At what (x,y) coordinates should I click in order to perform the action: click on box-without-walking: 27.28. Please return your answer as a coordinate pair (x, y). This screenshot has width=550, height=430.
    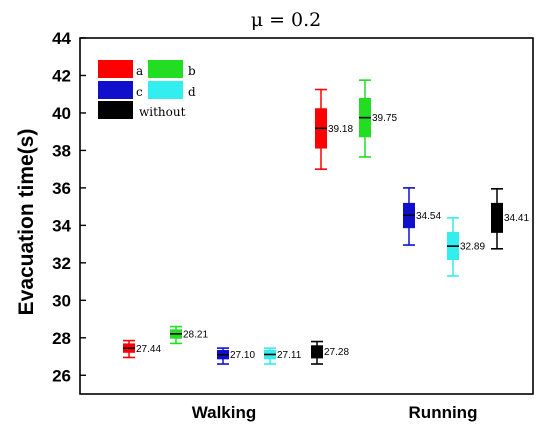
    Looking at the image, I should click on (330, 352).